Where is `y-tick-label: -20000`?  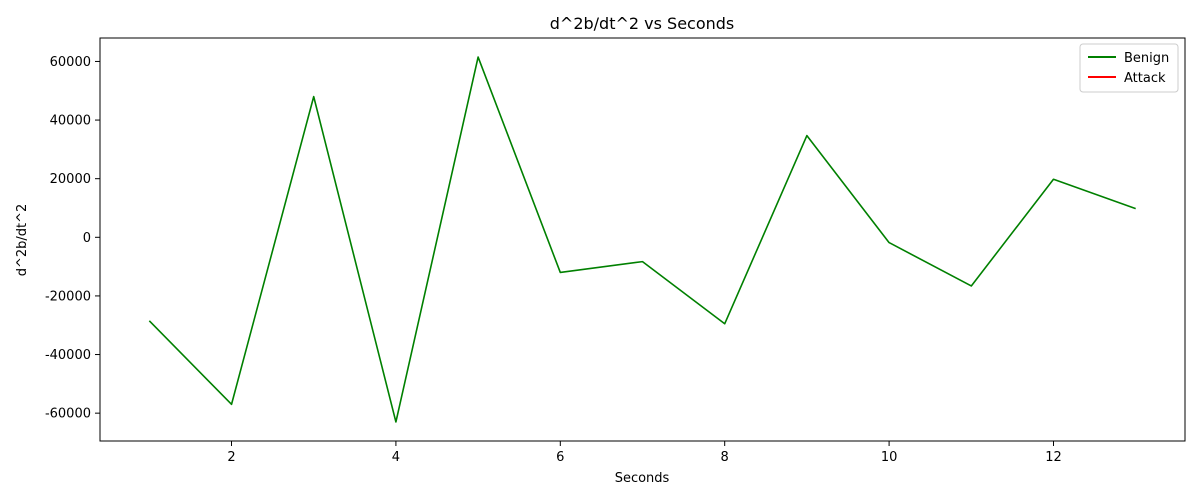 y-tick-label: -20000 is located at coordinates (68, 296).